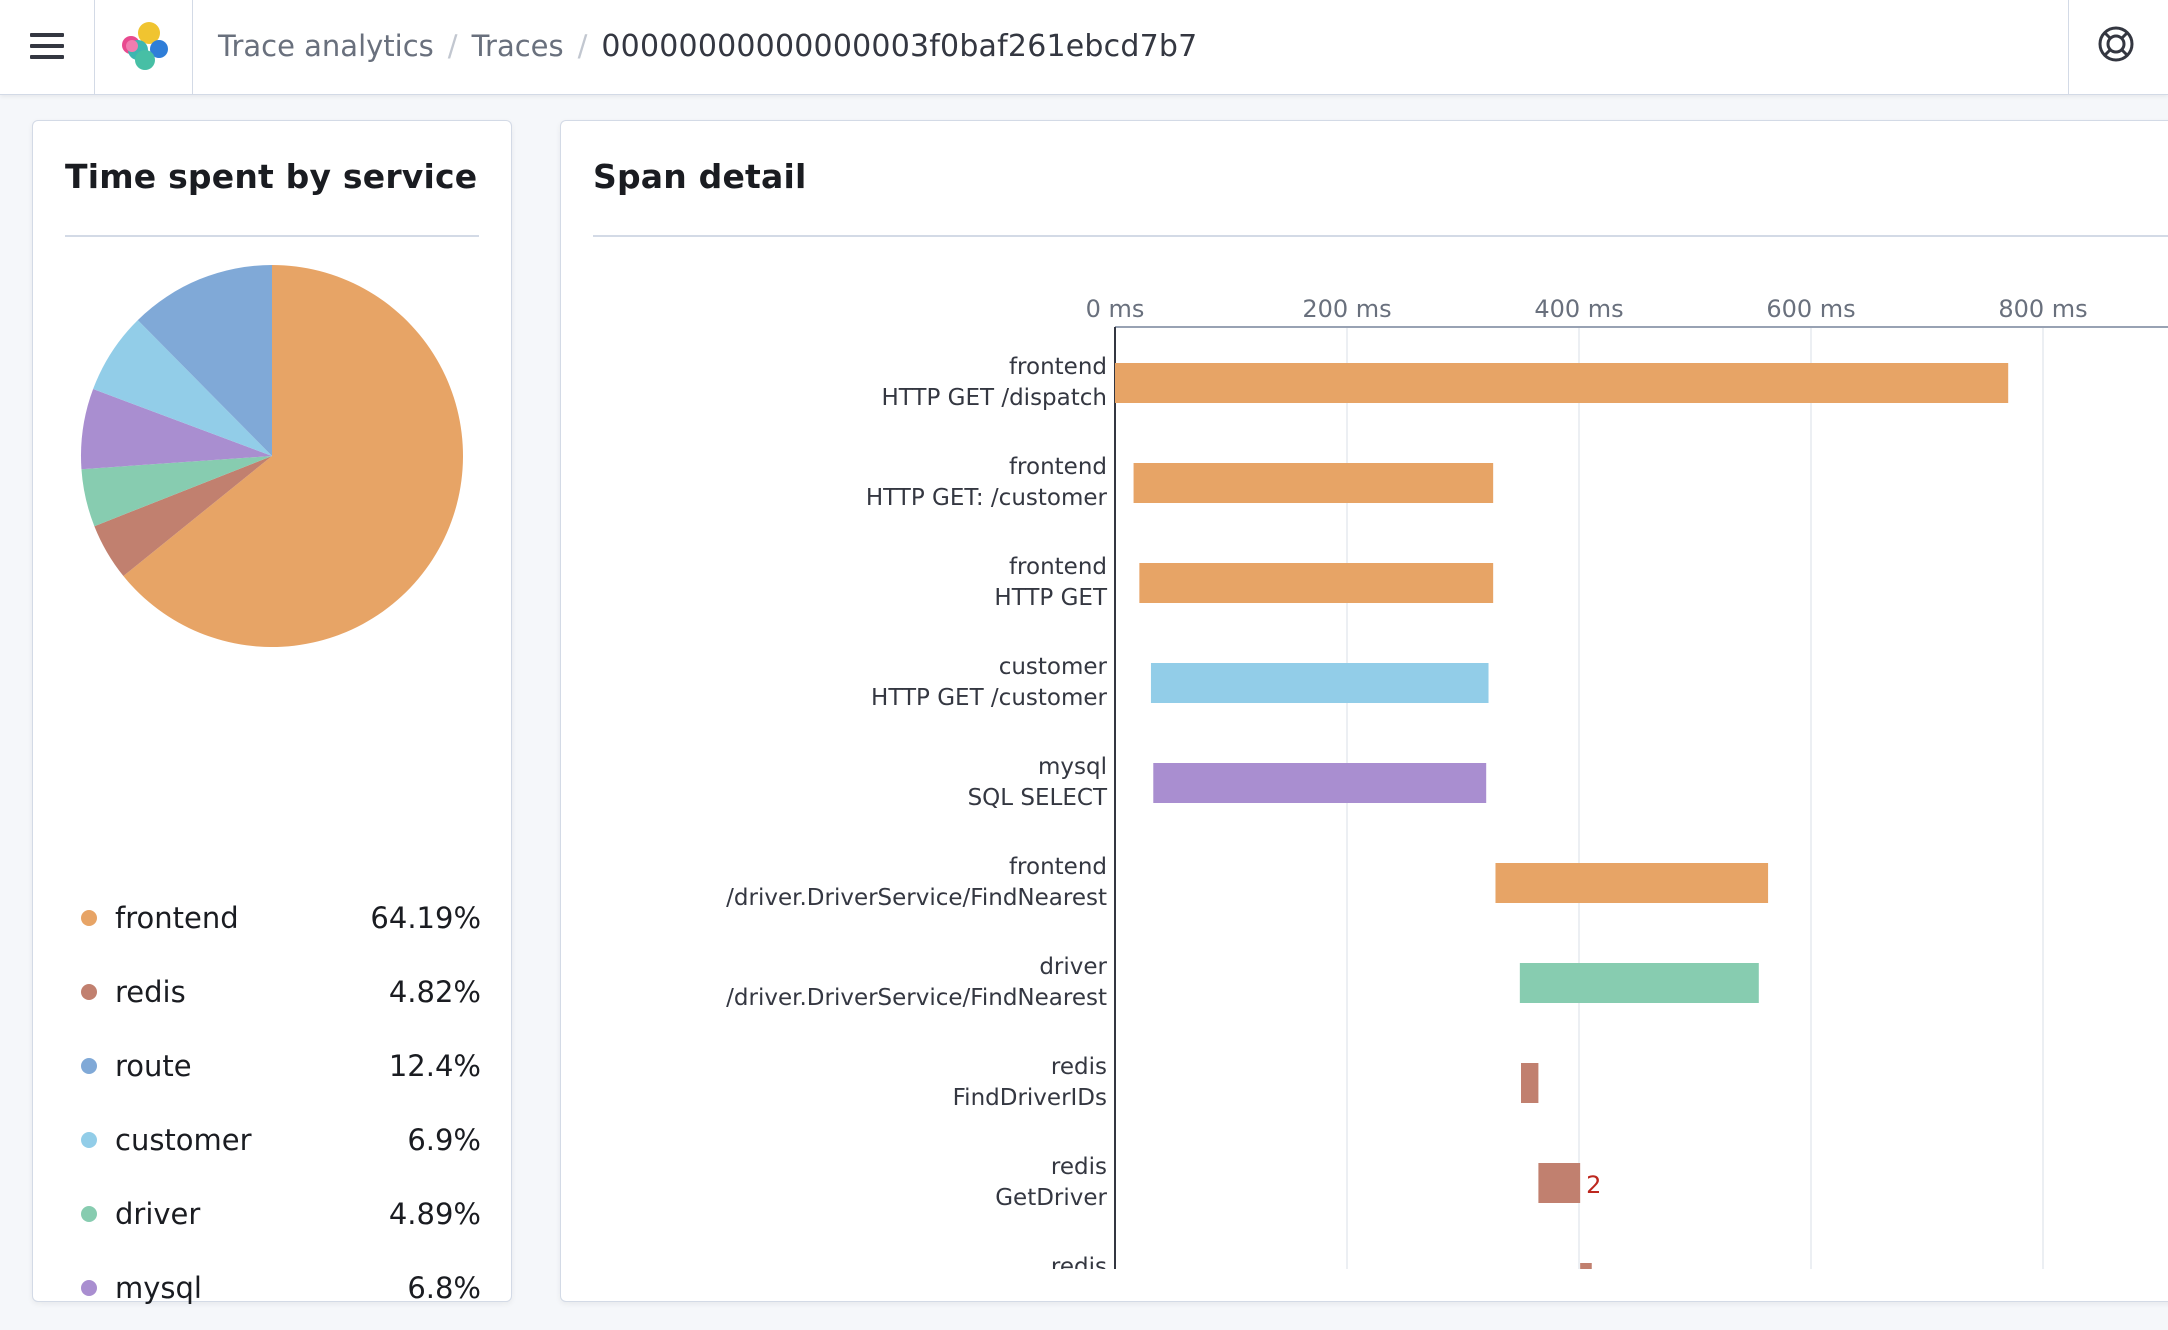  Describe the element at coordinates (145, 47) in the screenshot. I see `app-logo-icon` at that location.